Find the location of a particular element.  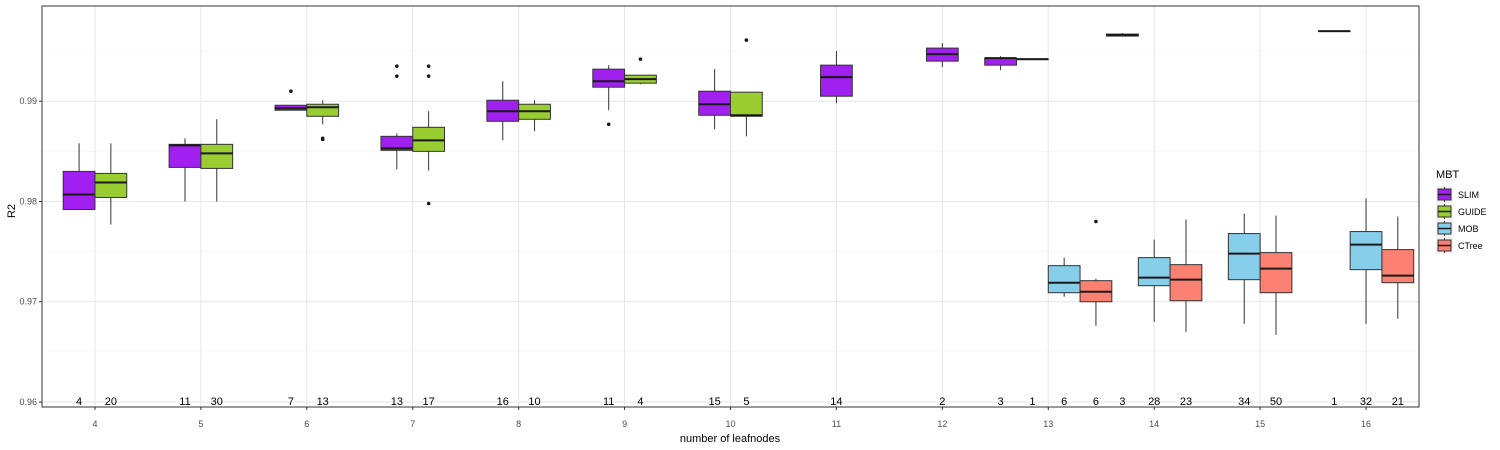

count-label: 2 is located at coordinates (942, 402).